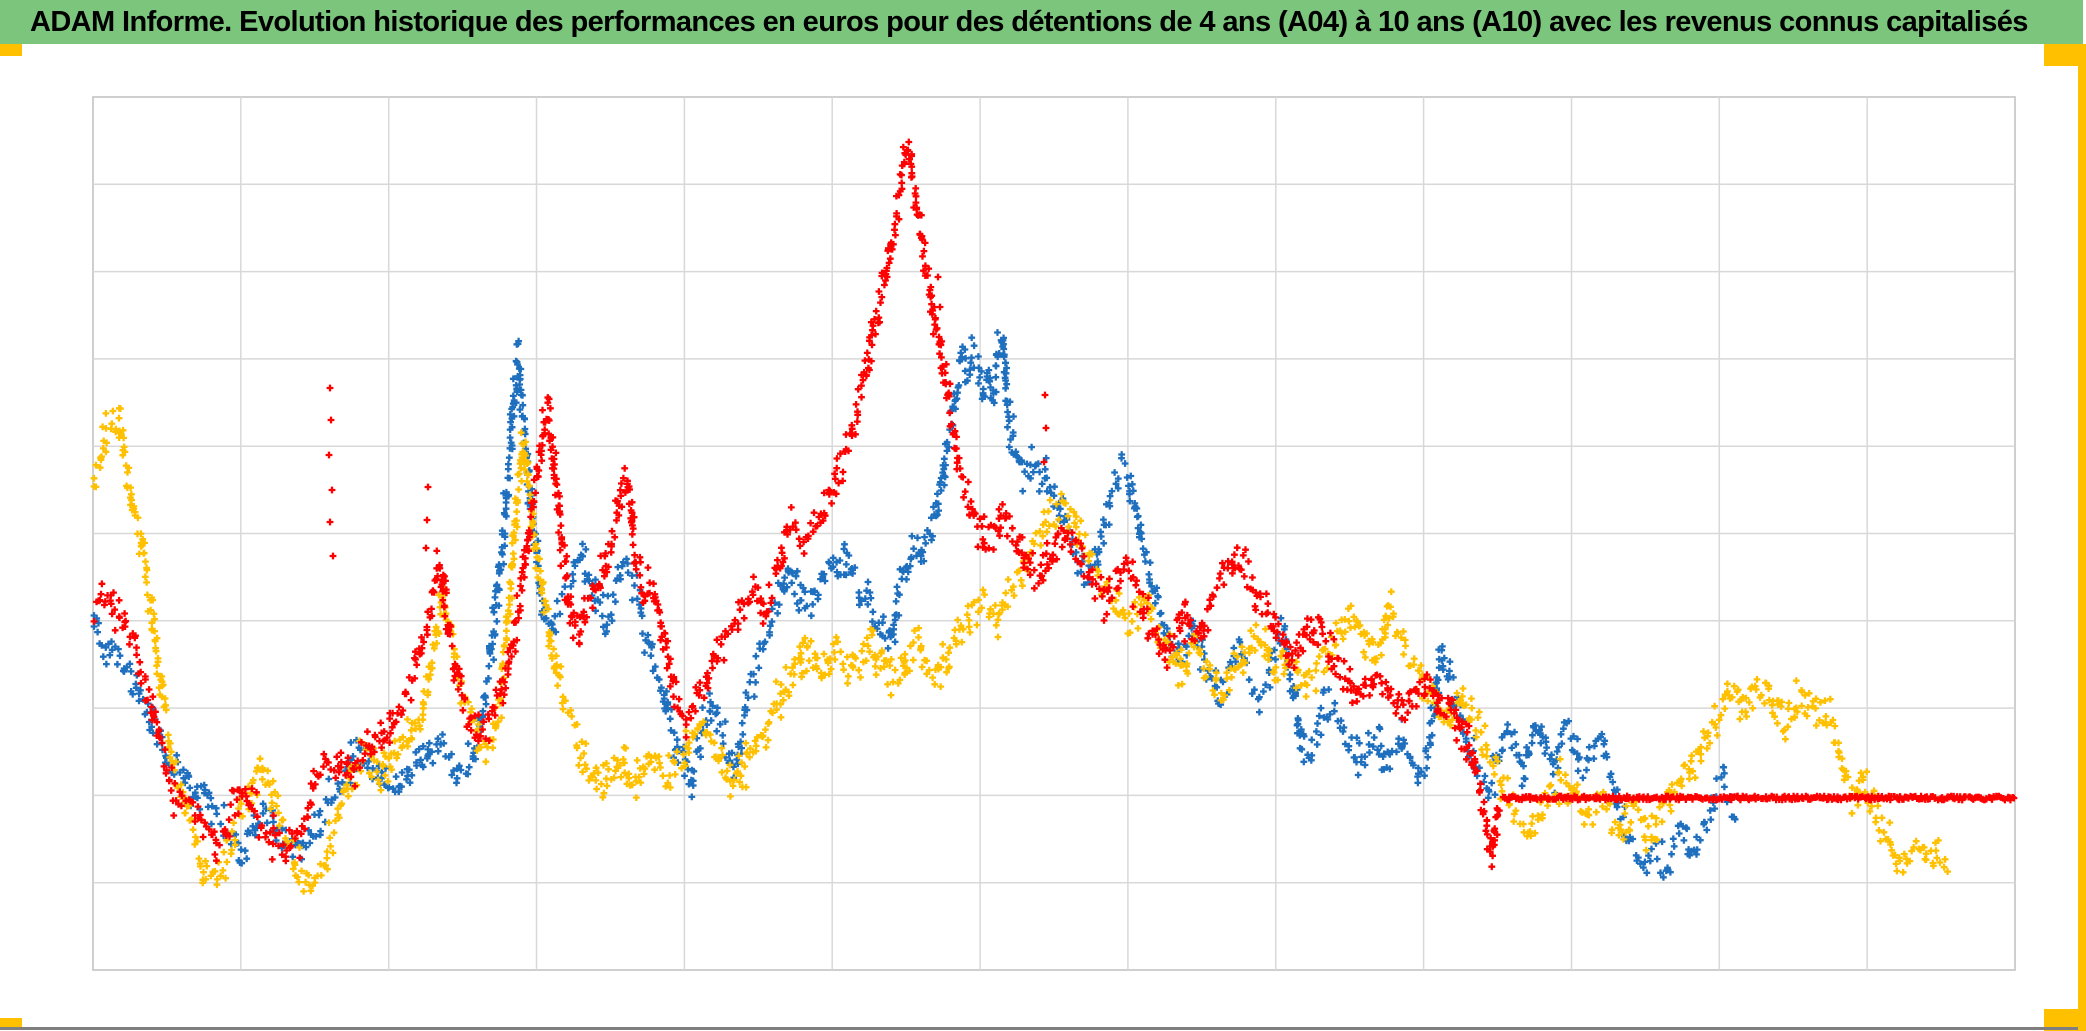 This screenshot has width=2086, height=1031. I want to click on selection-edge-right, so click(2082, 537).